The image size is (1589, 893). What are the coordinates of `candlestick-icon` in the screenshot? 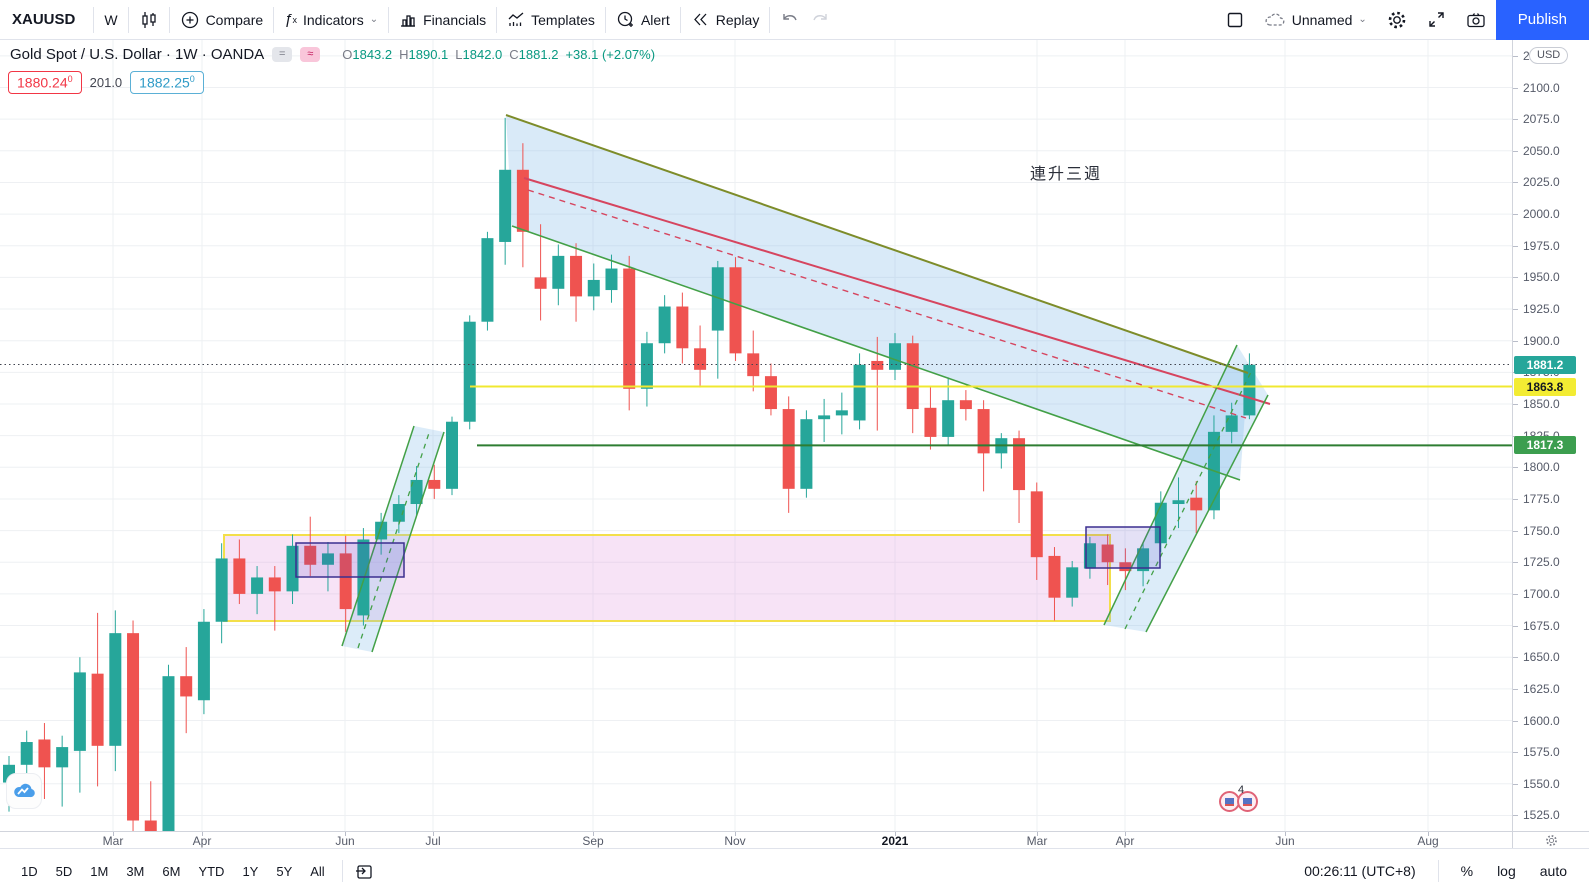 It's located at (149, 20).